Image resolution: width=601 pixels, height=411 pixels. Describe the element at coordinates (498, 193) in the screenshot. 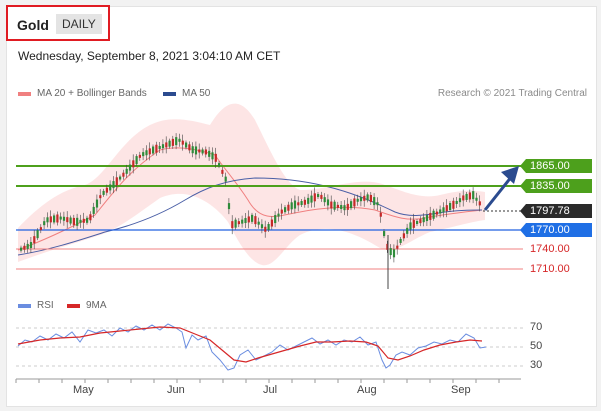

I see `projection-arrow` at that location.